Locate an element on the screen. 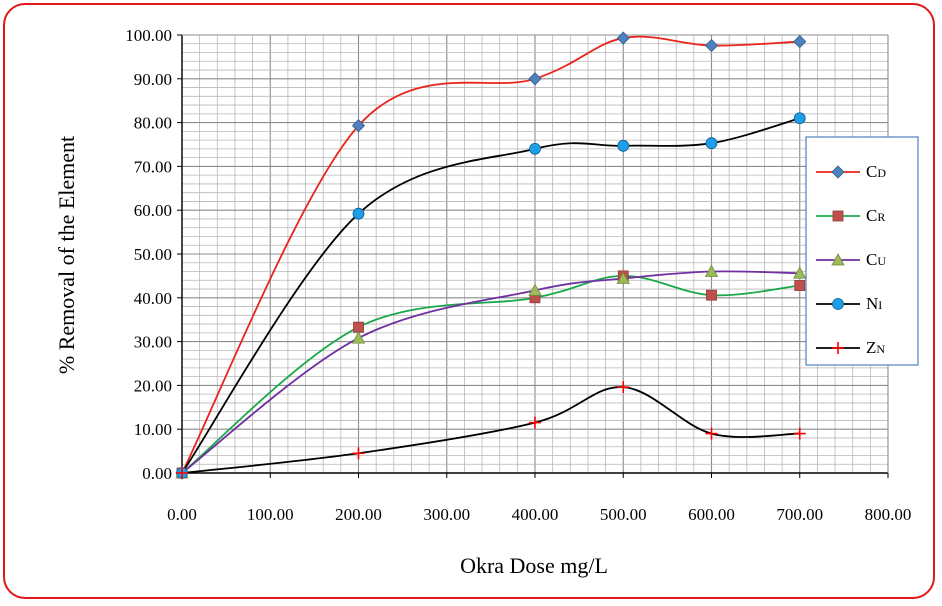 This screenshot has width=942, height=606. legend-label-cu: CU is located at coordinates (876, 259).